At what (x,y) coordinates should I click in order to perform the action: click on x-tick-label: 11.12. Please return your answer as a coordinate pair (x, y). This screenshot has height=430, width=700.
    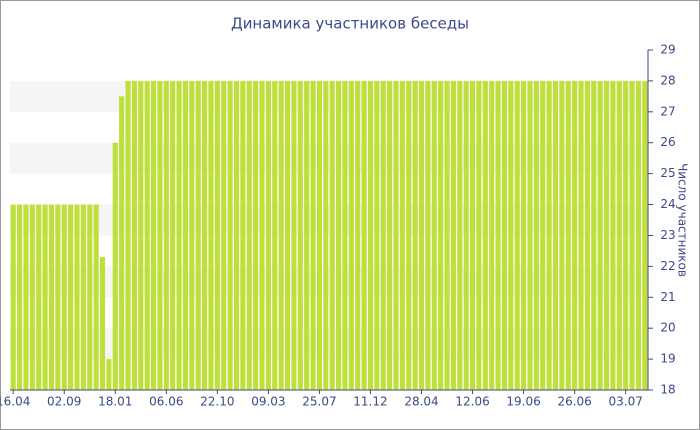
    Looking at the image, I should click on (370, 402).